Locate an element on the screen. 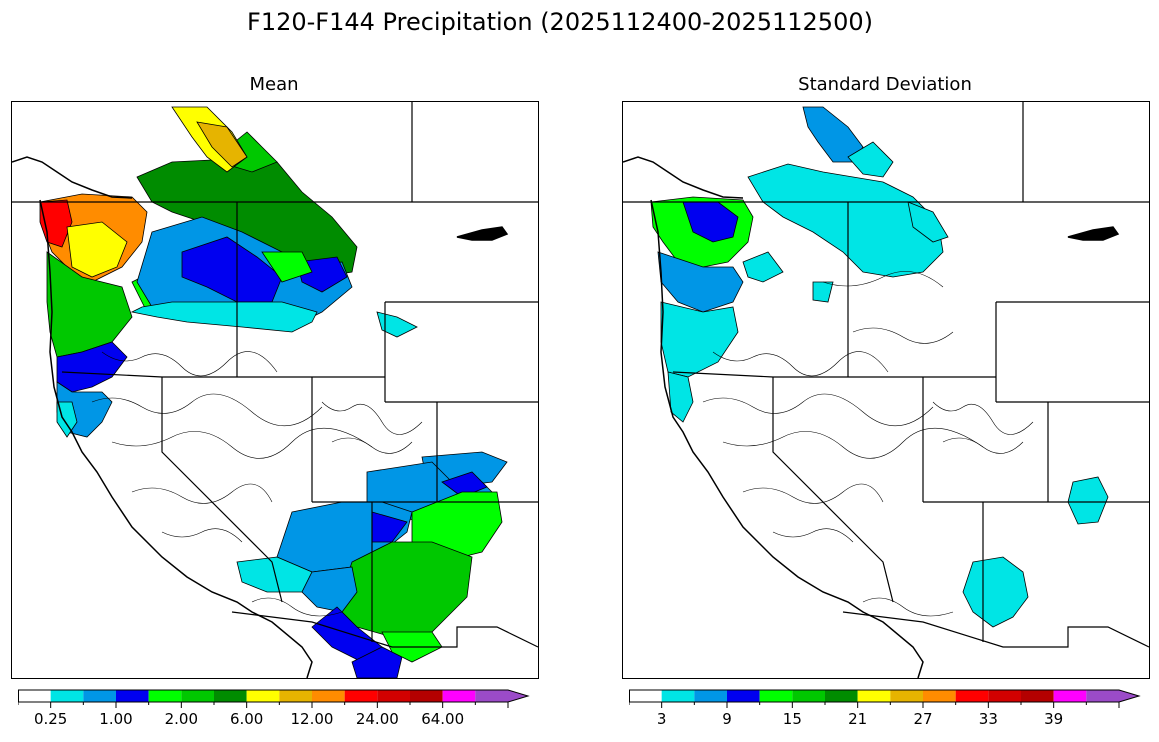 The width and height of the screenshot is (1159, 742). stddev-colorbar-outline is located at coordinates (885, 696).